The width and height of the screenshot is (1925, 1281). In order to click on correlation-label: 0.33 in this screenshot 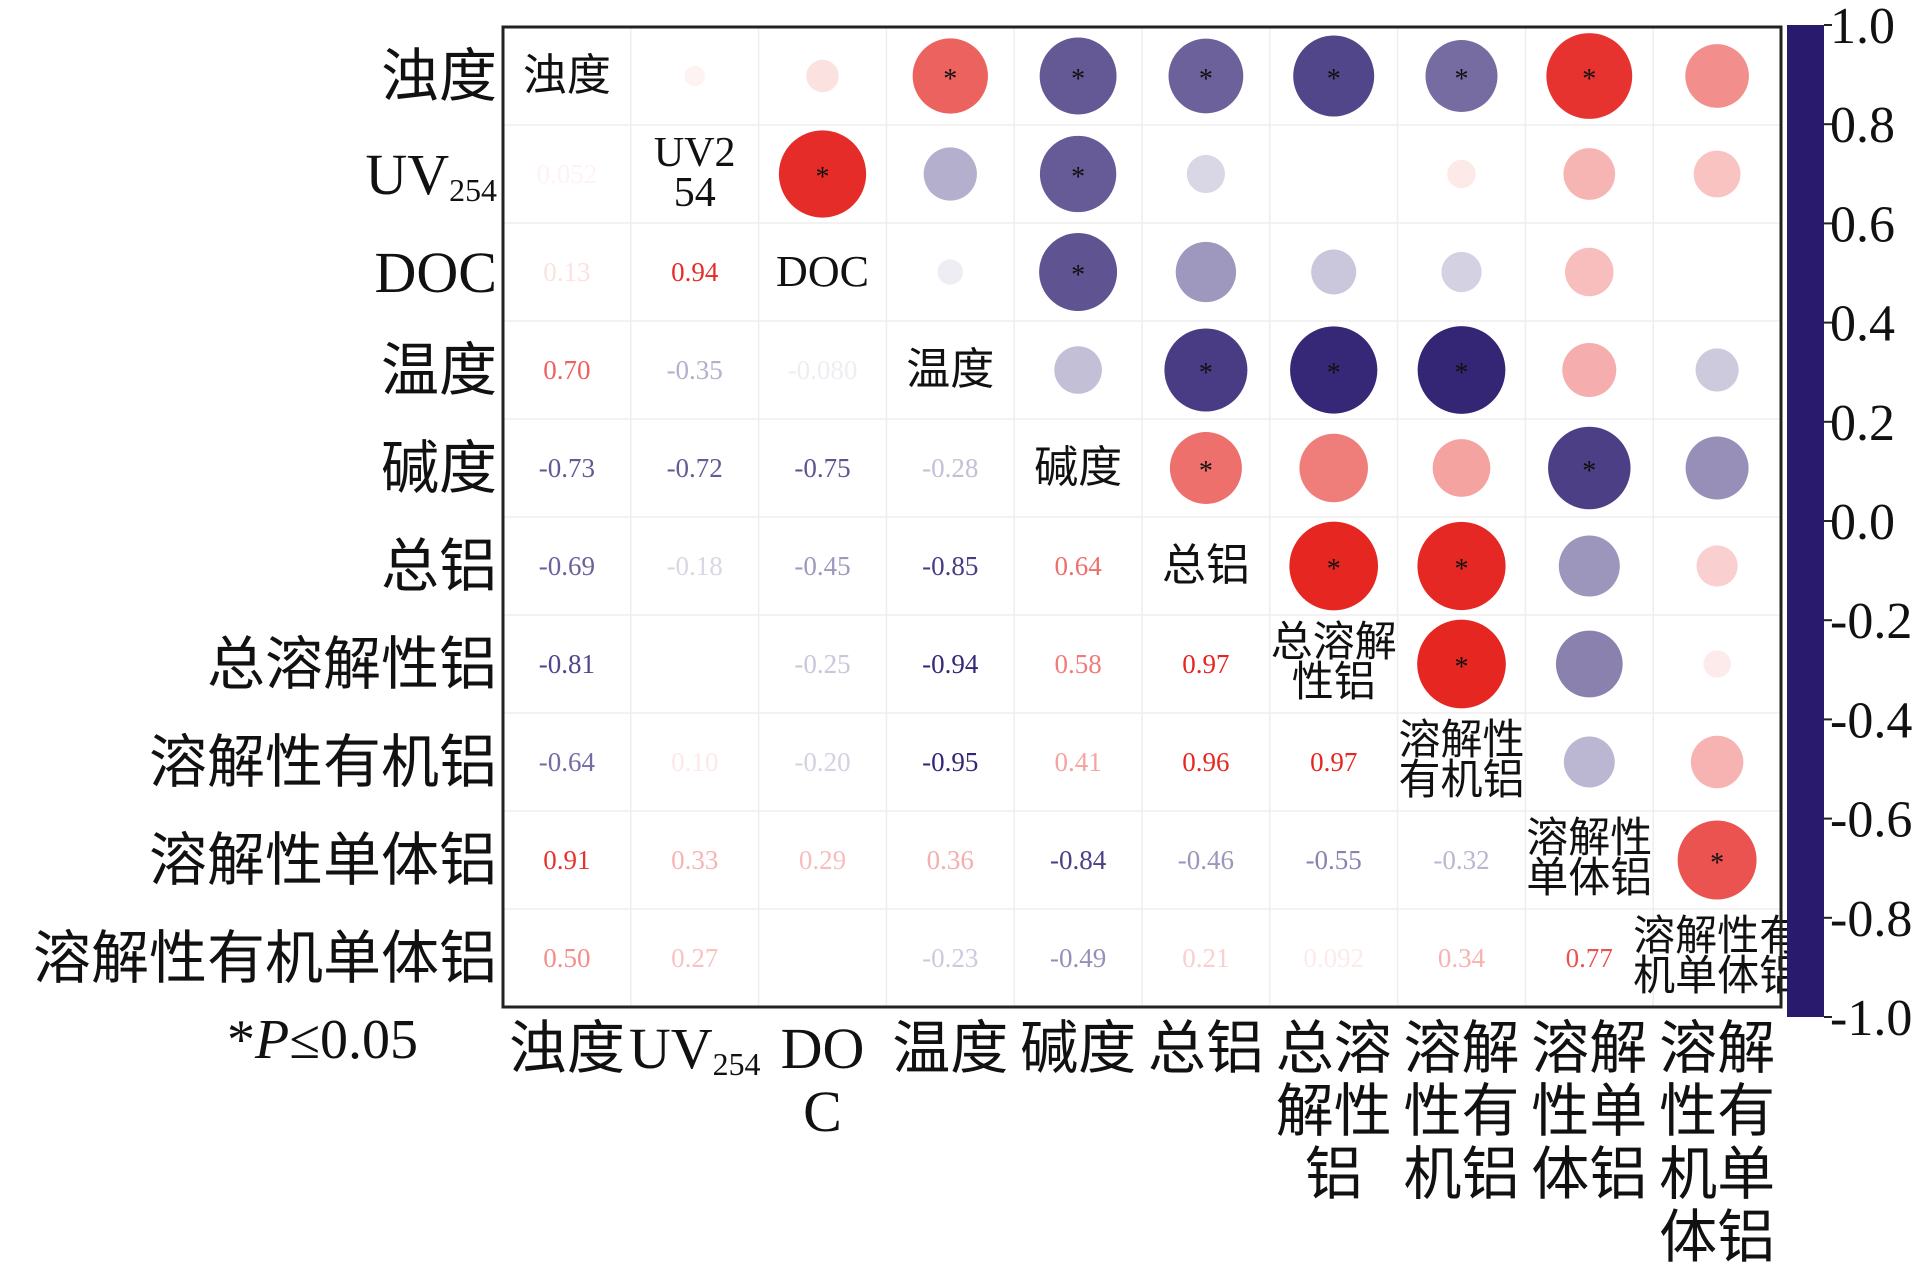, I will do `click(694, 860)`.